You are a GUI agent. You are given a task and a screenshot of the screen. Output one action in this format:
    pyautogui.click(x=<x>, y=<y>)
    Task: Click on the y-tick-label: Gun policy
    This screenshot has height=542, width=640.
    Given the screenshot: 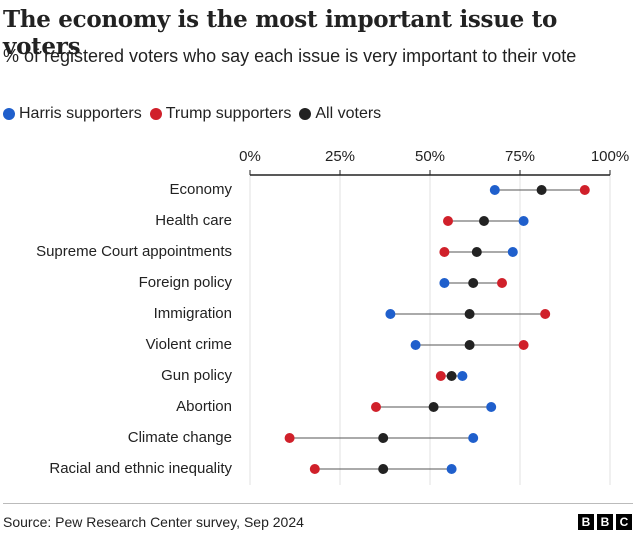 What is the action you would take?
    pyautogui.click(x=196, y=375)
    